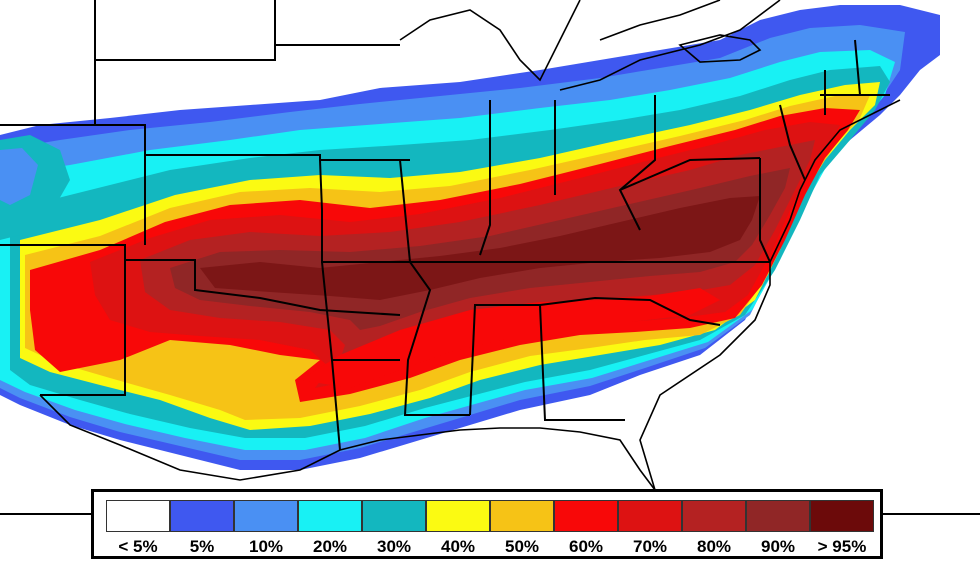  What do you see at coordinates (490, 547) in the screenshot?
I see `legend-labels: < 5% 5% 10% 20% 30% 40% 50% 60% 70% 80% 90% > 95%` at bounding box center [490, 547].